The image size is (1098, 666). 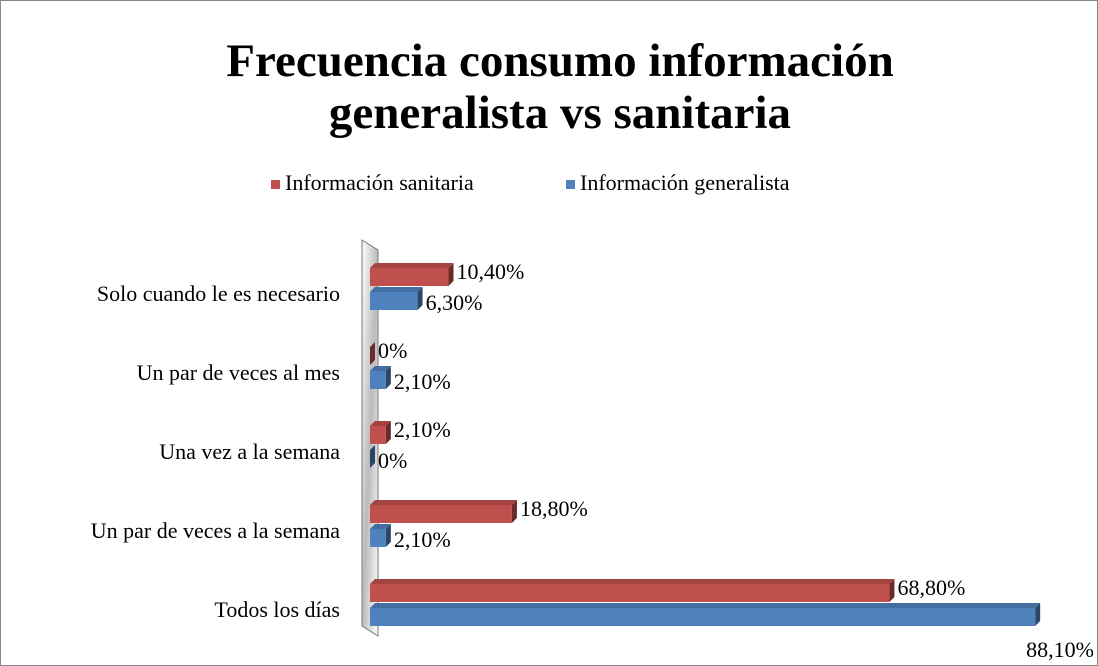 What do you see at coordinates (238, 372) in the screenshot?
I see `y-tick-label: Un par de veces al mes` at bounding box center [238, 372].